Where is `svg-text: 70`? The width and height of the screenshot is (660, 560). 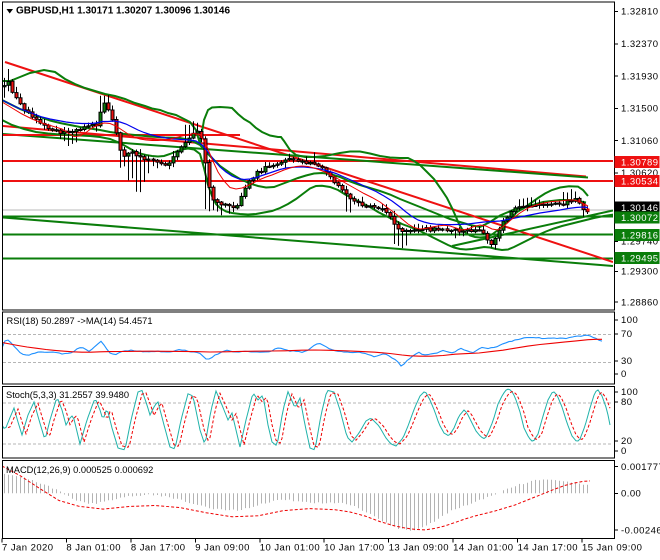 svg-text: 70 is located at coordinates (626, 334).